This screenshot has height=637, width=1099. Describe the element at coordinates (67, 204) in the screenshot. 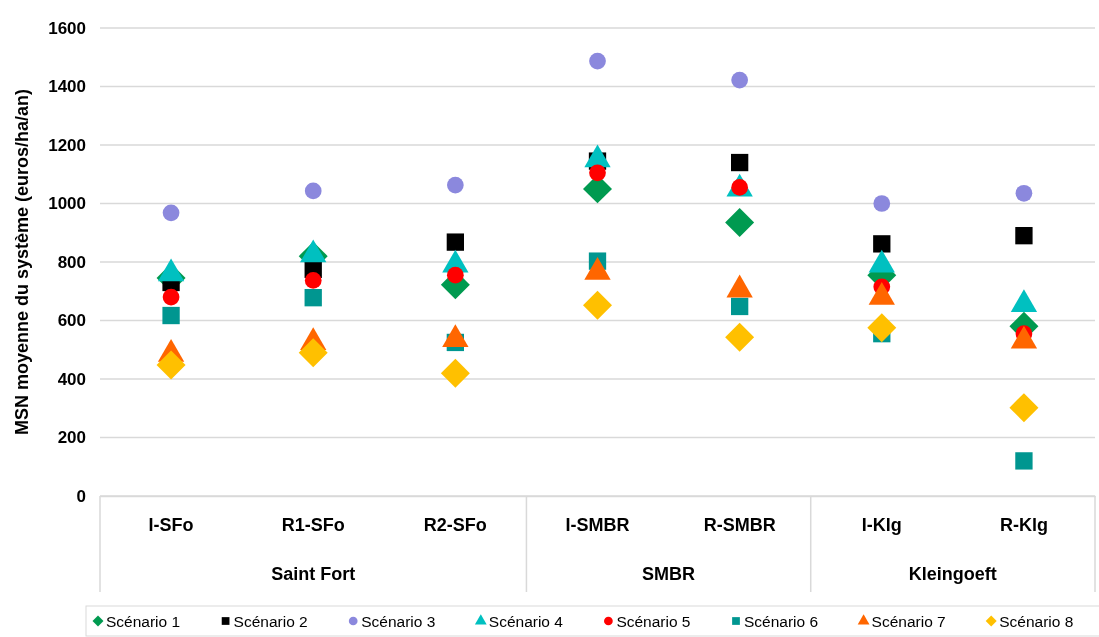

I see `y-tick-label: 1000` at that location.